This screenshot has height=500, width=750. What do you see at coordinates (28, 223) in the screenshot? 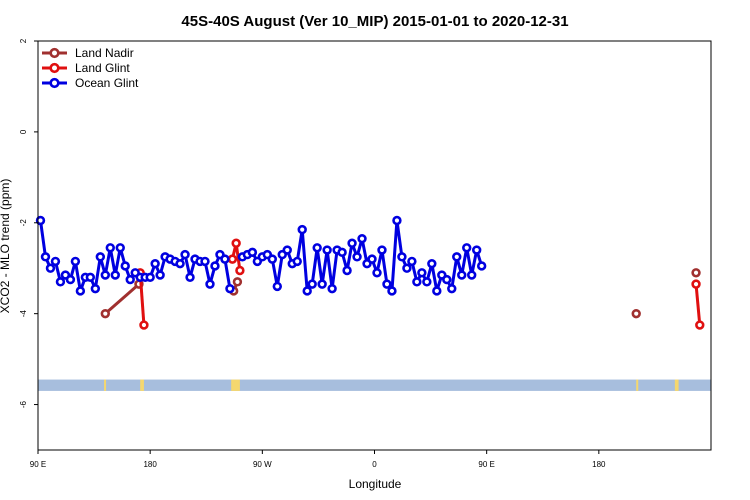
I see `y-axis-ticks: 2 0 -2 -4 -6` at bounding box center [28, 223].